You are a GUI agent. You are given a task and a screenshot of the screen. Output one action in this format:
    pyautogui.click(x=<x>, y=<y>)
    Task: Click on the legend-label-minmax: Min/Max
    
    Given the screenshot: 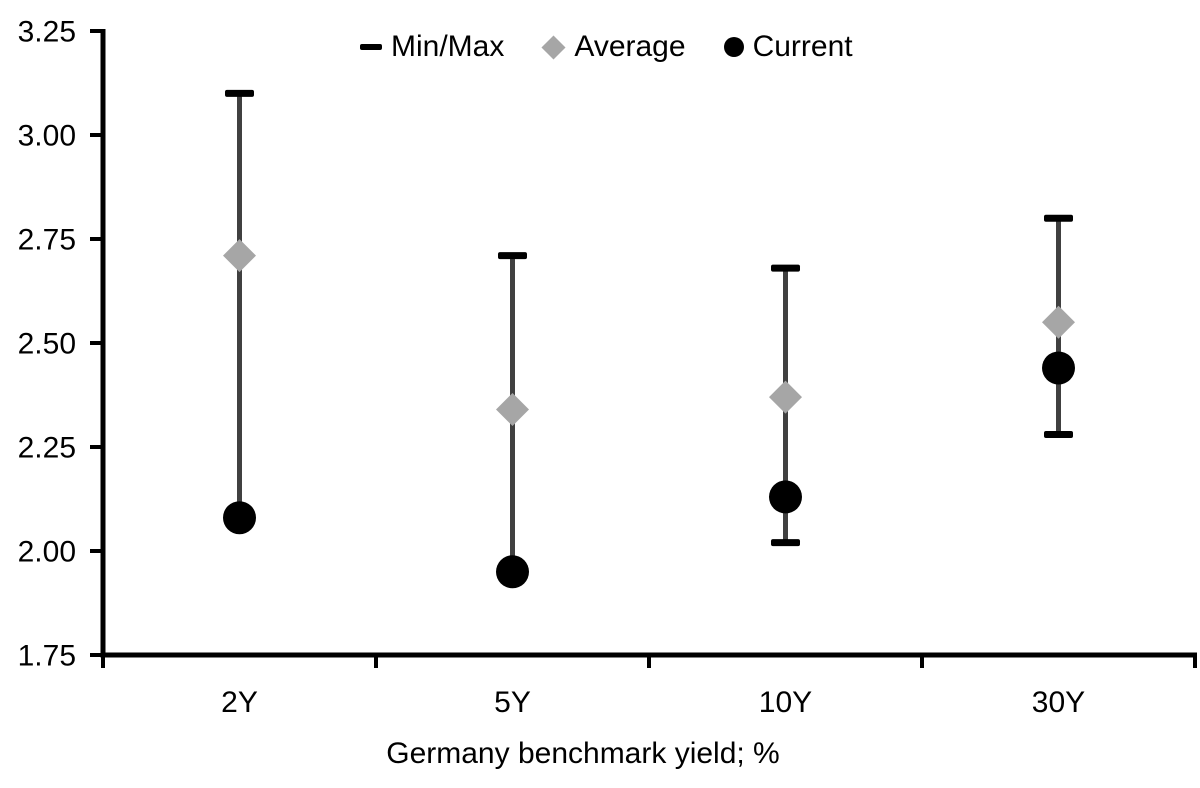 What is the action you would take?
    pyautogui.click(x=448, y=46)
    